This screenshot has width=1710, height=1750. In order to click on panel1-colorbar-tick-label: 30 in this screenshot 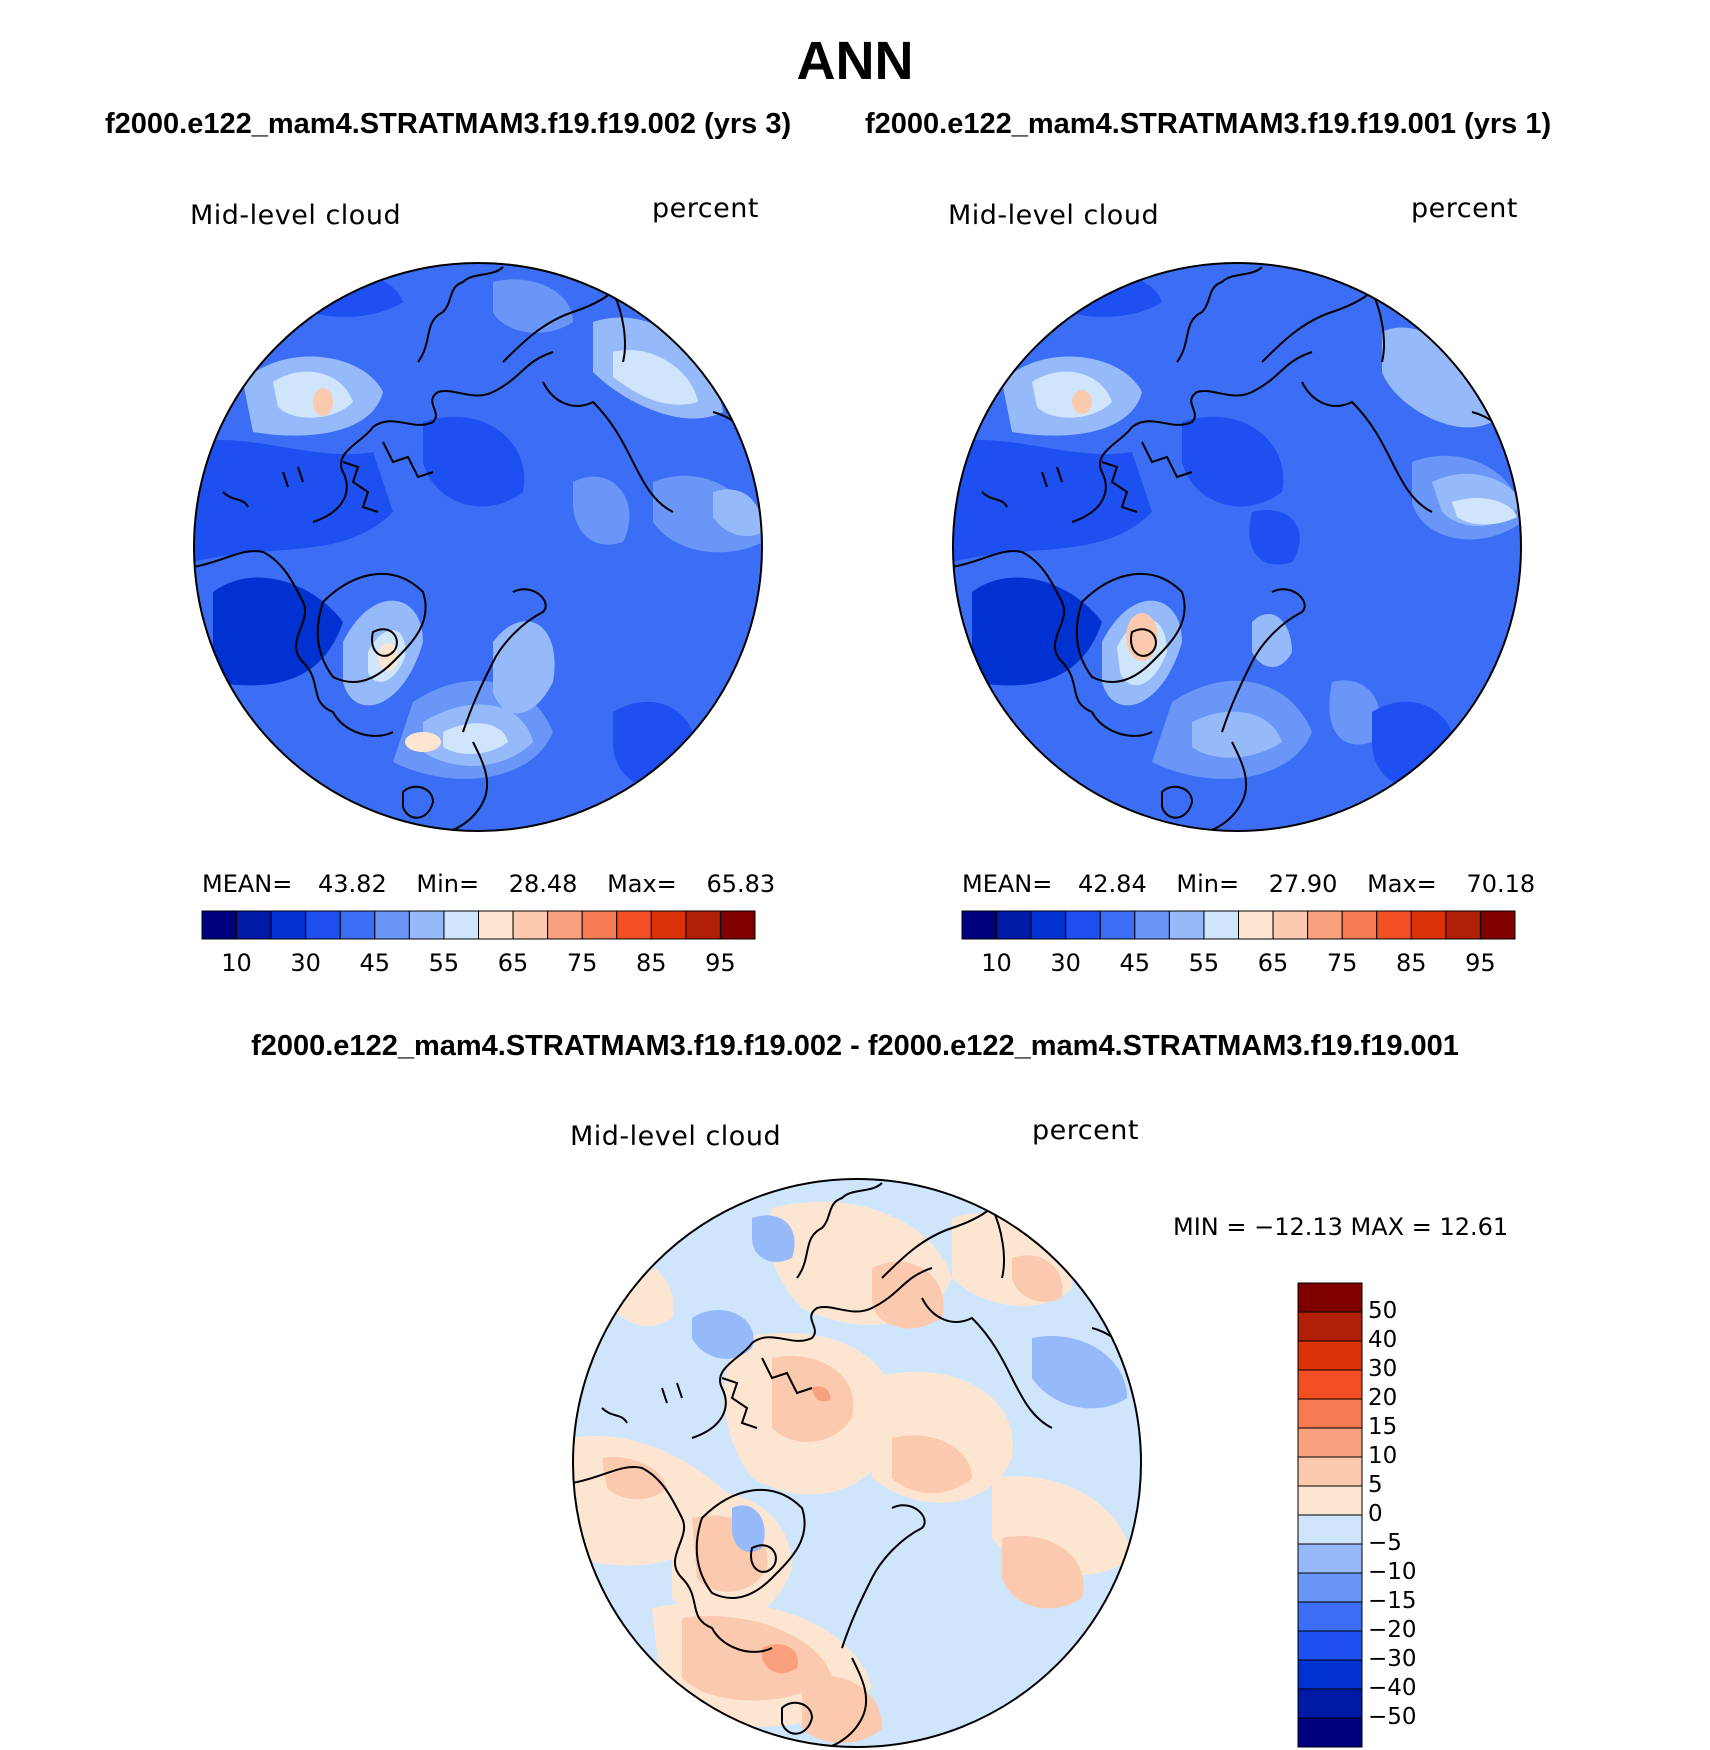, I will do `click(305, 963)`.